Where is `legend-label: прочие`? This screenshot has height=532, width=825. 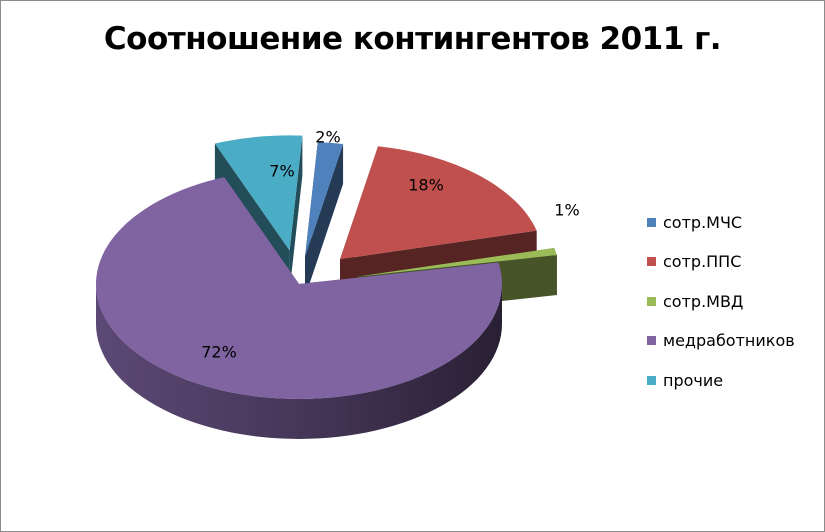 legend-label: прочие is located at coordinates (693, 380).